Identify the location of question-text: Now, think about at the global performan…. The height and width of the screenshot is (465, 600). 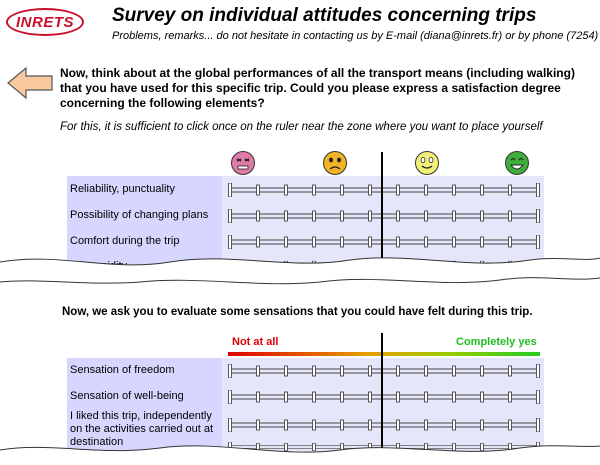
(317, 88).